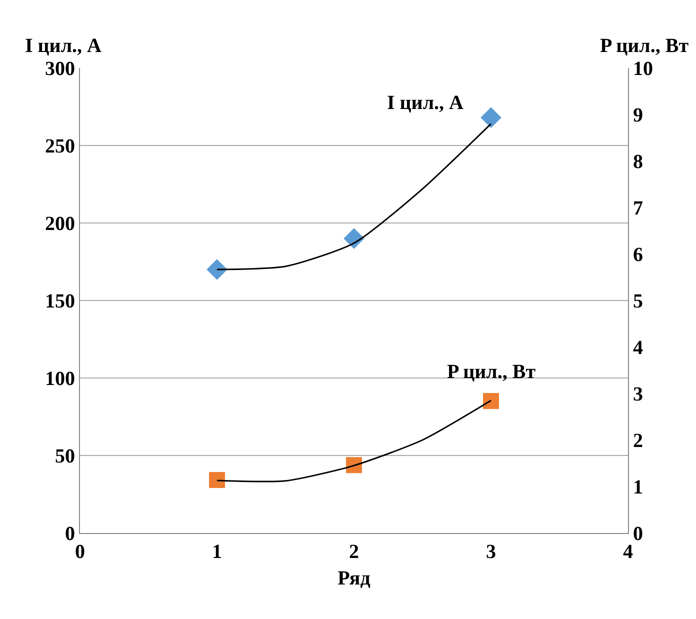 The image size is (696, 619). What do you see at coordinates (643, 69) in the screenshot?
I see `y2-tick-label: 10` at bounding box center [643, 69].